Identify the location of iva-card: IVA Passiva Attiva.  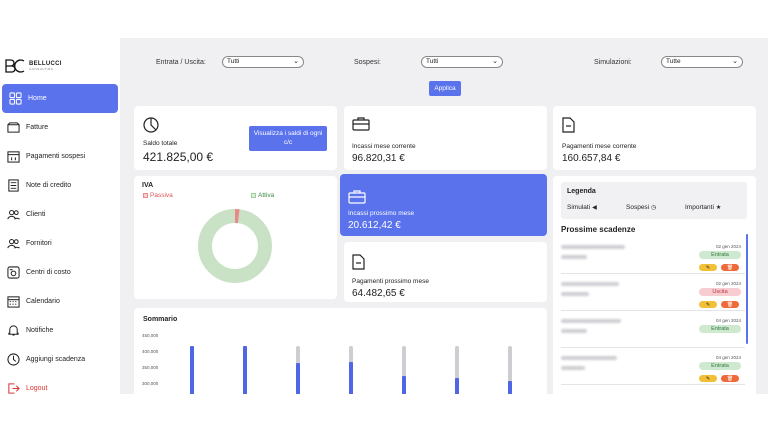
(235, 237).